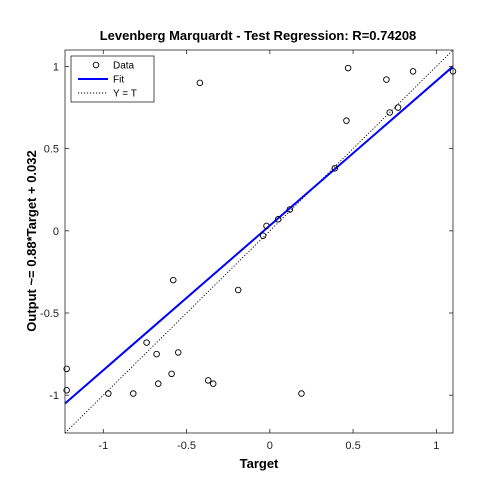  Describe the element at coordinates (112, 79) in the screenshot. I see `legend: Data Fit Y = T` at that location.